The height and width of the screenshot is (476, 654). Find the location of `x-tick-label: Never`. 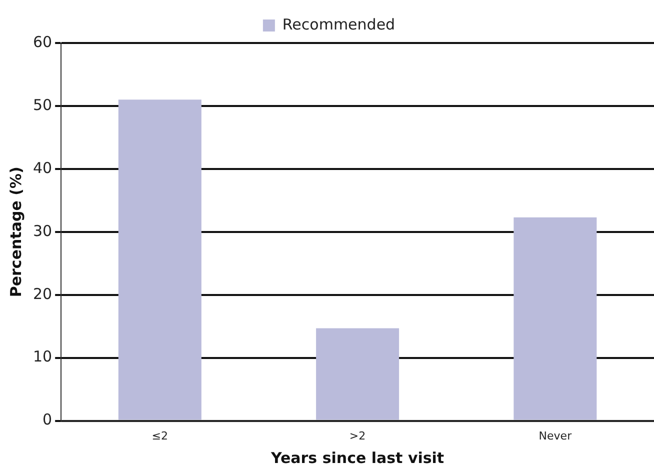

x-tick-label: Never is located at coordinates (555, 435).